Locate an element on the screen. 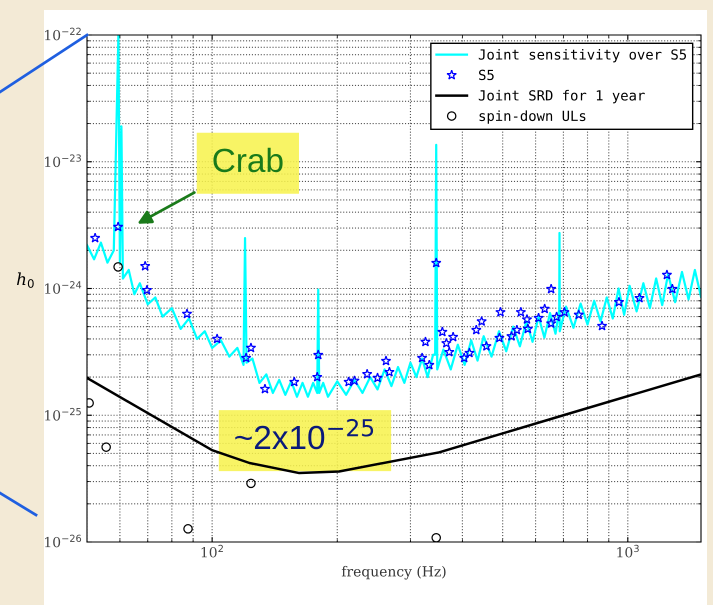 The height and width of the screenshot is (605, 713). x-tick-label: 10$^{3}$ is located at coordinates (628, 551).